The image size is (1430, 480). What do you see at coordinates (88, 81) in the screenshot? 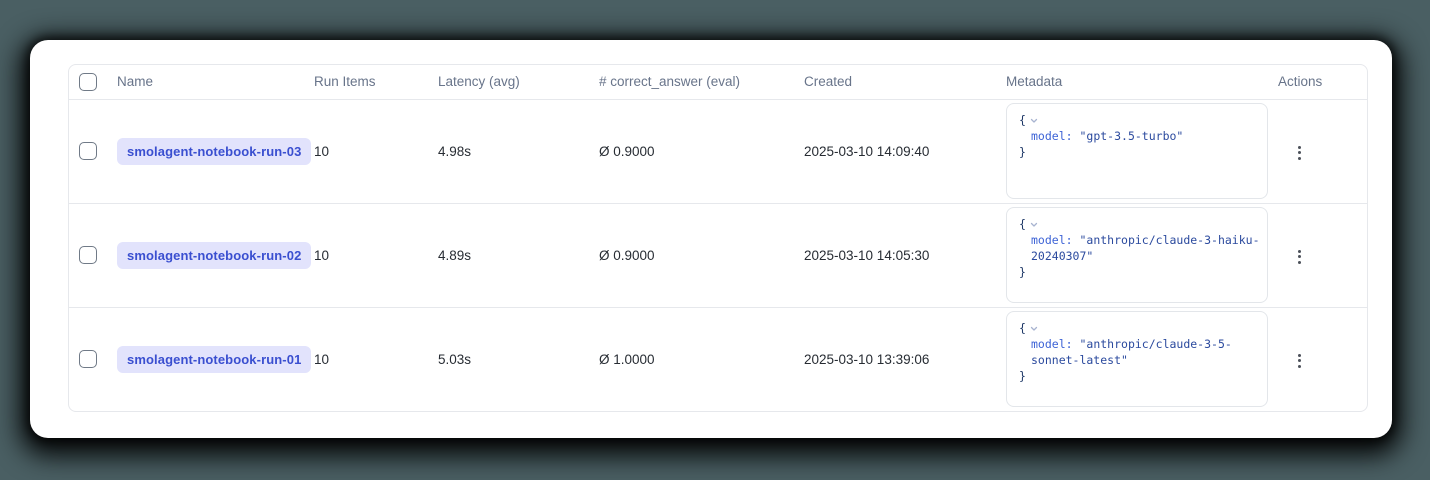
I see `select-all-checkbox` at bounding box center [88, 81].